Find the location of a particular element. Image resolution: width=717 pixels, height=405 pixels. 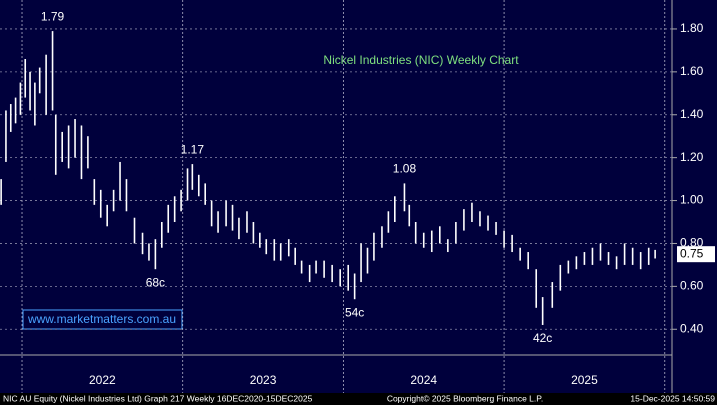

watermark: www.marketmatters.com.au is located at coordinates (101, 319).